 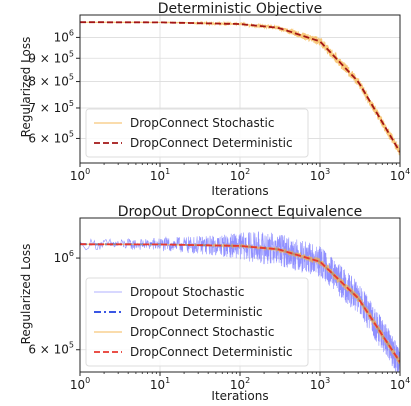 I want to click on y-tick-base: 9 × 10, so click(x=48, y=58).